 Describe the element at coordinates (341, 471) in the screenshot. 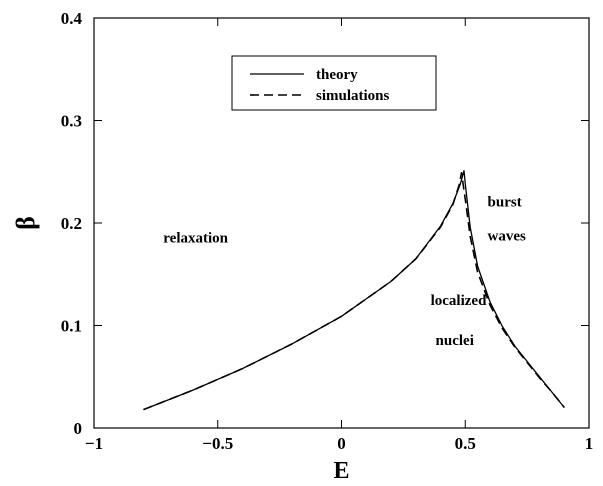

I see `x-axis-title: E` at that location.